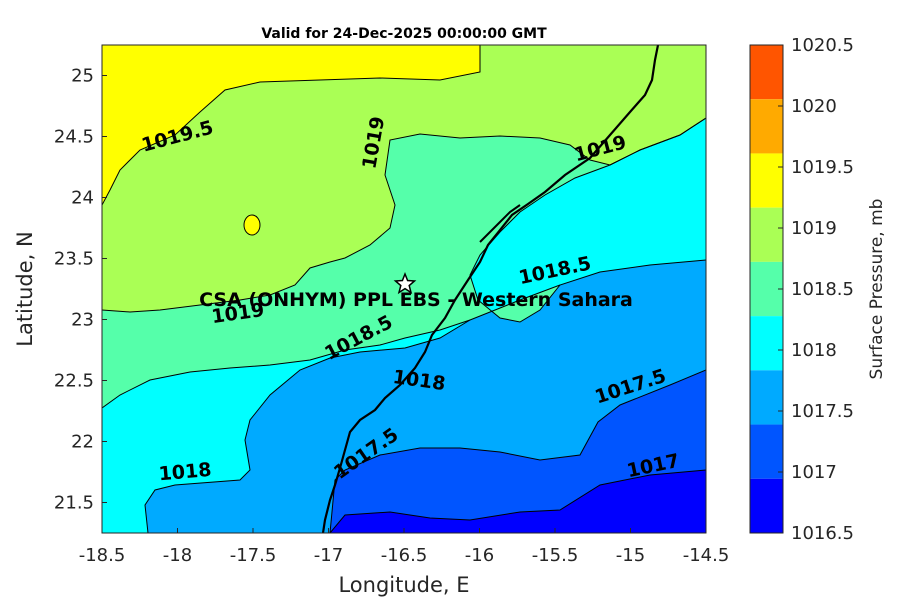 This screenshot has width=900, height=600. I want to click on colorbar-tick-label: 1017, so click(814, 472).